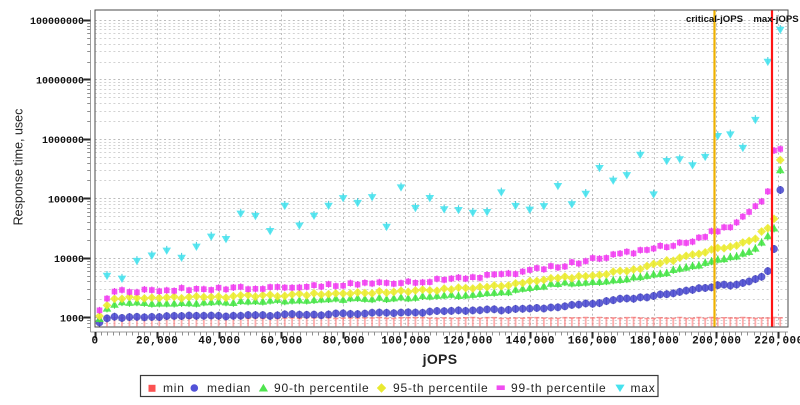 The image size is (800, 405). I want to click on svg-text: 10000, so click(69, 260).